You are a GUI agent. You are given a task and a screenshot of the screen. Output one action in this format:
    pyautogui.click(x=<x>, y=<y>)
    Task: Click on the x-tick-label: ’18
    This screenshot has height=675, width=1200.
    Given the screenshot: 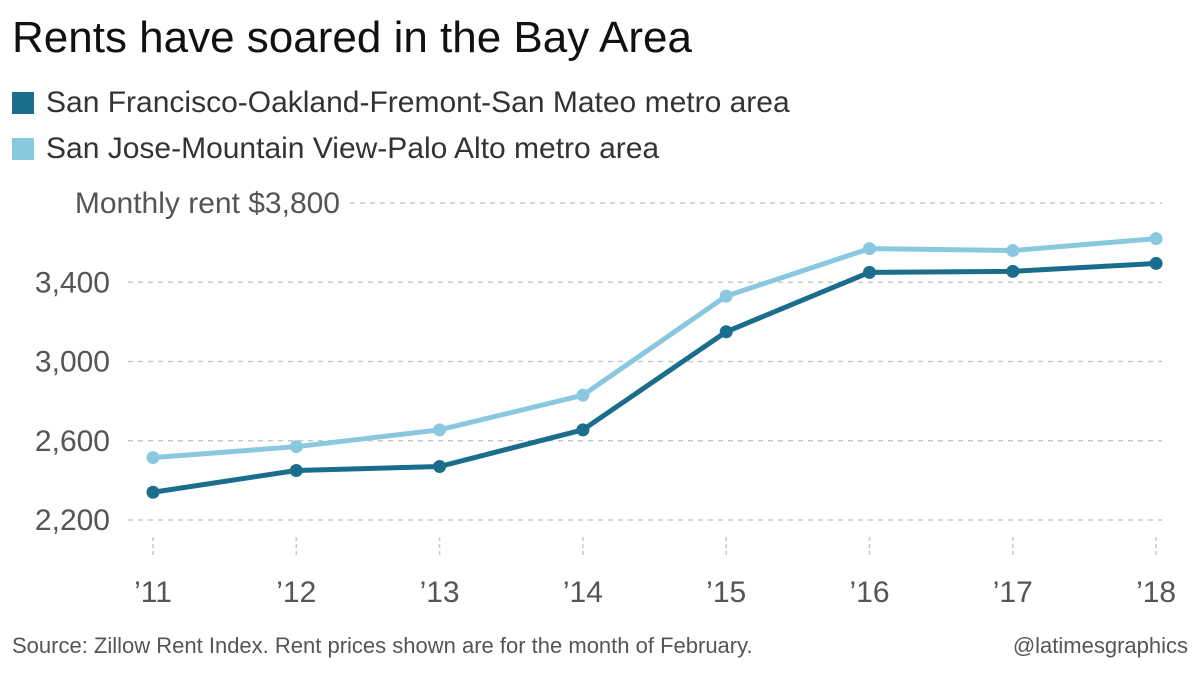 What is the action you would take?
    pyautogui.click(x=1156, y=592)
    